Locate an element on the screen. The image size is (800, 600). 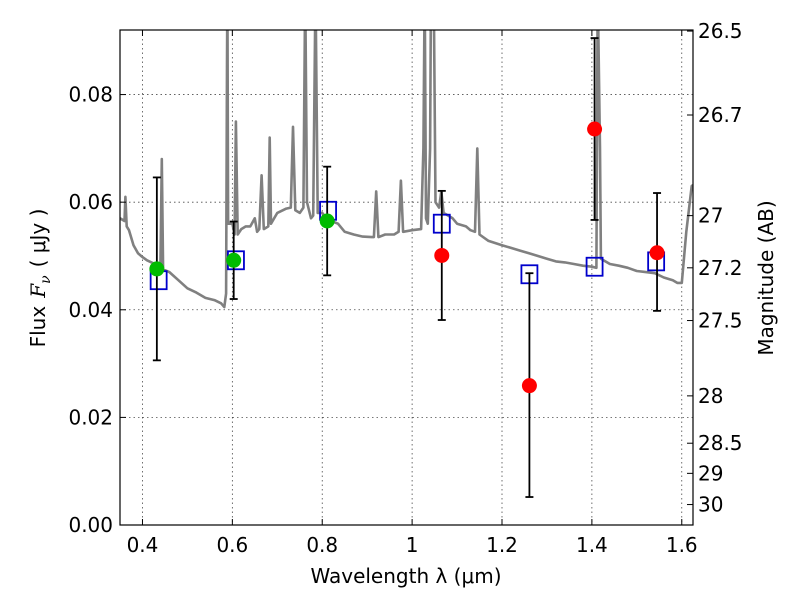
y-tick-label: 0.08 is located at coordinates (90, 95).